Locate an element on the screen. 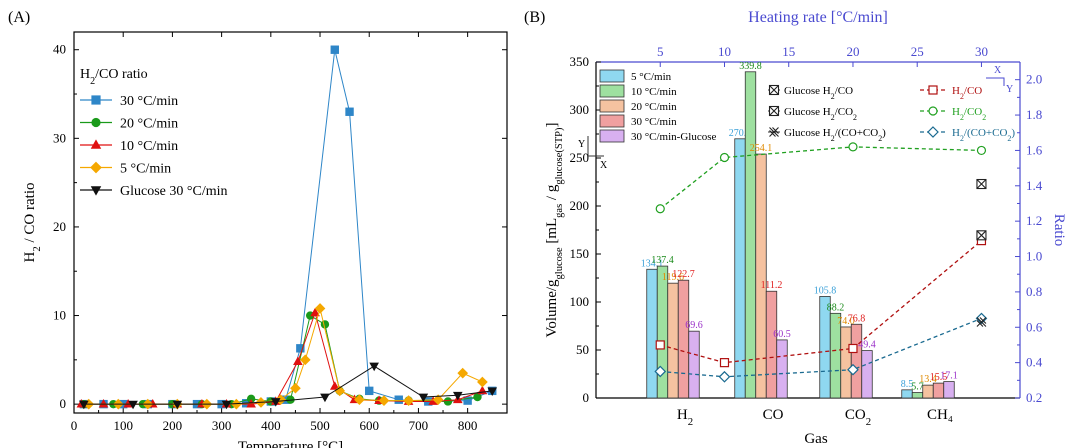 Image resolution: width=1067 pixels, height=448 pixels. bar-value-label: 88.2 is located at coordinates (836, 307).